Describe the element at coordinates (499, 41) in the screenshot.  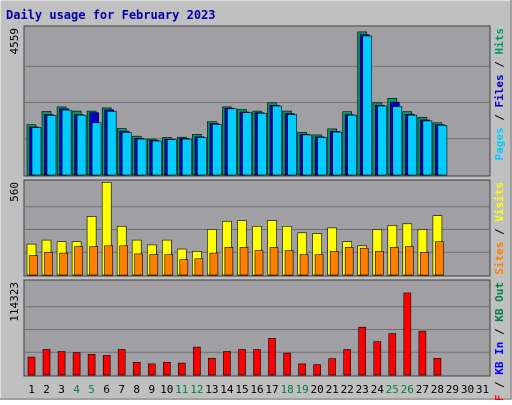
I see `series-label-hits: Hits` at that location.